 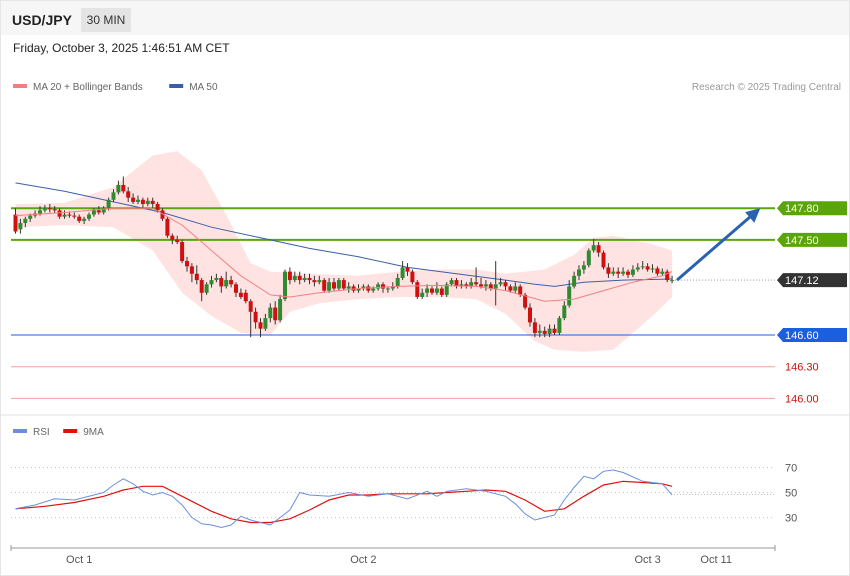 What do you see at coordinates (802, 281) in the screenshot?
I see `level-label-2: 147.12` at bounding box center [802, 281].